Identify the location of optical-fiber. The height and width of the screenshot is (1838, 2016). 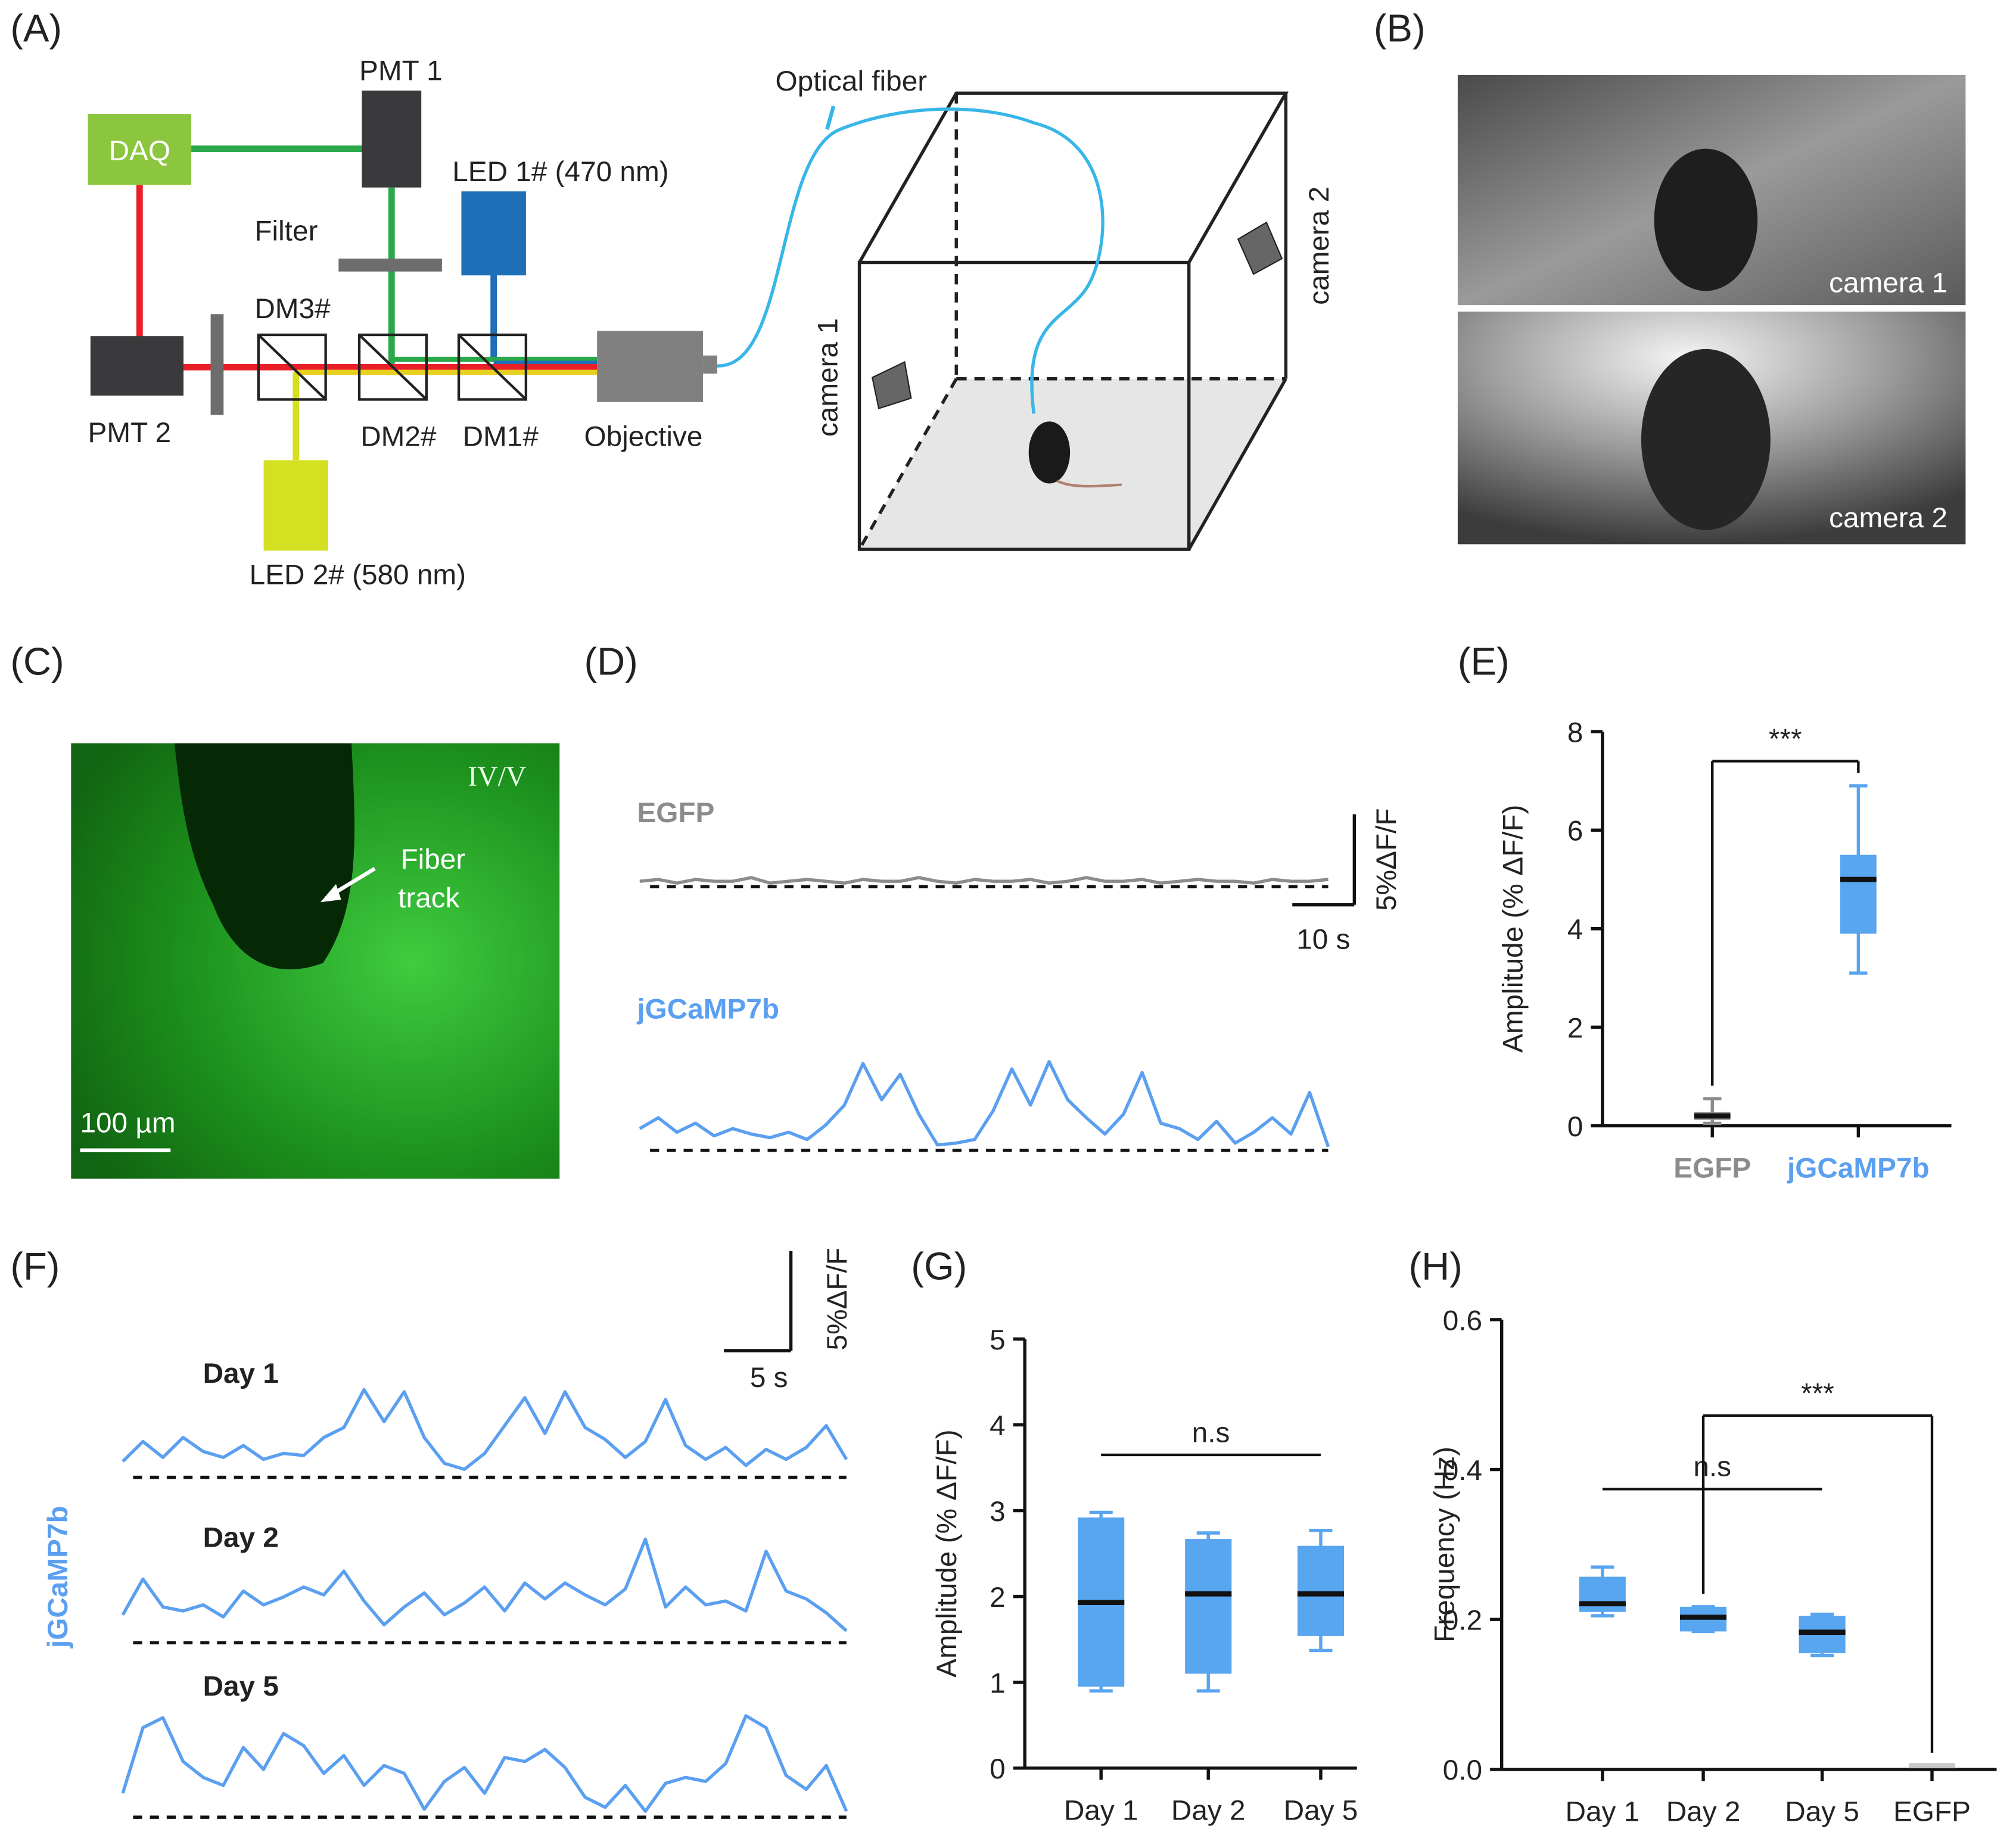
(911, 260).